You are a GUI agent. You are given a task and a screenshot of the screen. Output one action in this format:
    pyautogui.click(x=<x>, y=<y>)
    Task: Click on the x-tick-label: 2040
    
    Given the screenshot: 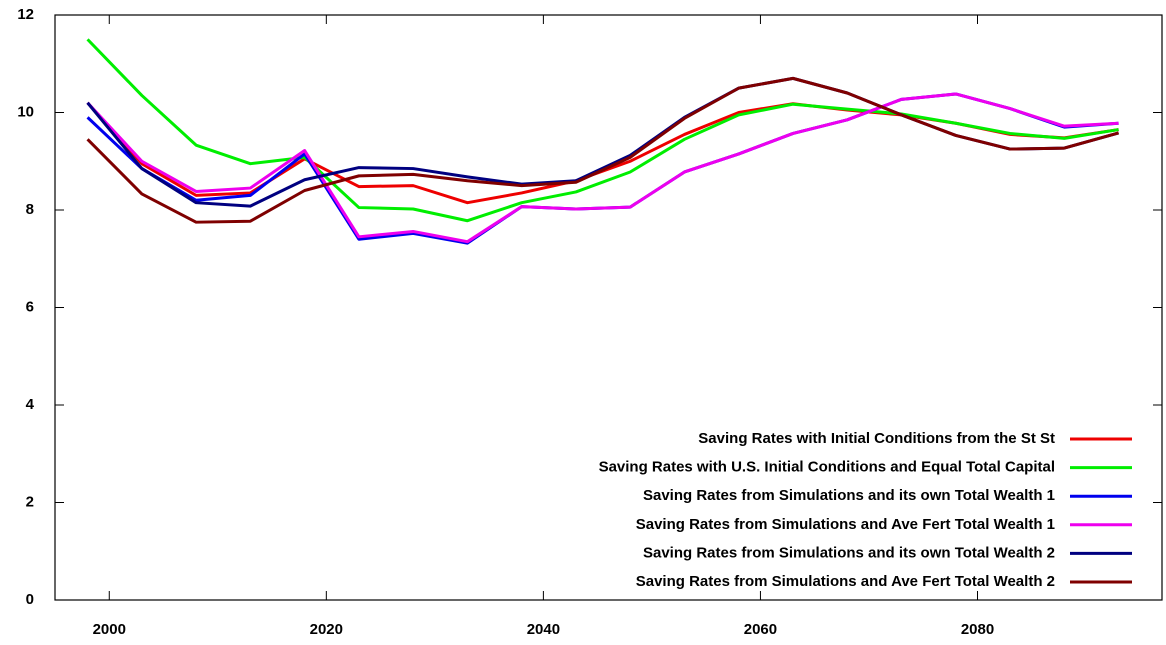 What is the action you would take?
    pyautogui.click(x=543, y=629)
    